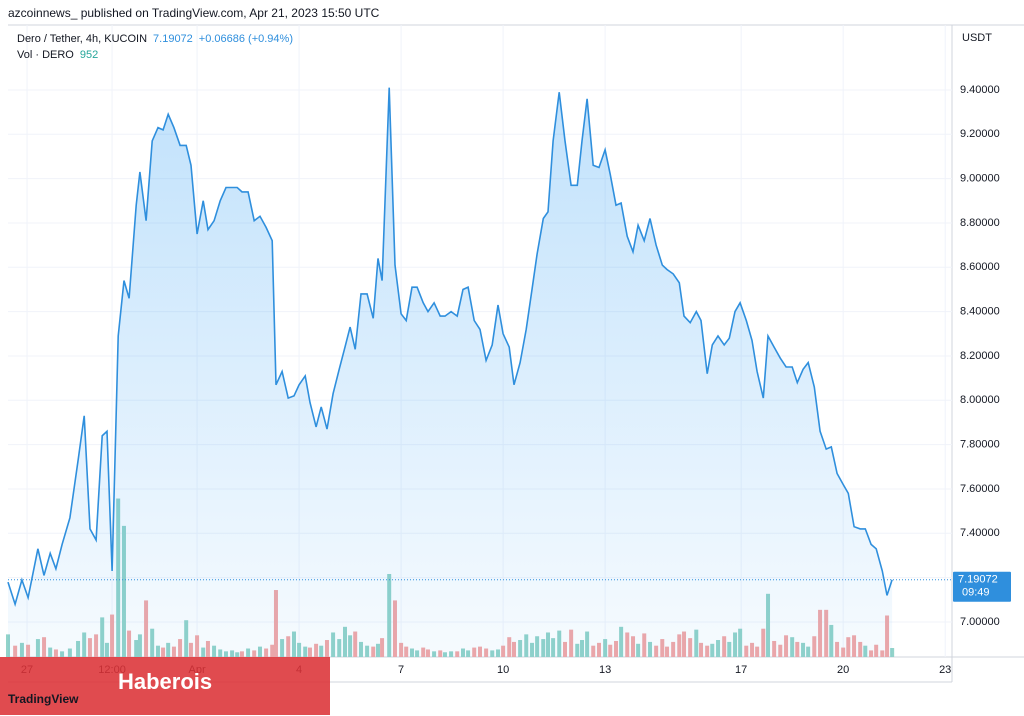 This screenshot has width=1024, height=716. What do you see at coordinates (843, 670) in the screenshot?
I see `x-tick-label: 20` at bounding box center [843, 670].